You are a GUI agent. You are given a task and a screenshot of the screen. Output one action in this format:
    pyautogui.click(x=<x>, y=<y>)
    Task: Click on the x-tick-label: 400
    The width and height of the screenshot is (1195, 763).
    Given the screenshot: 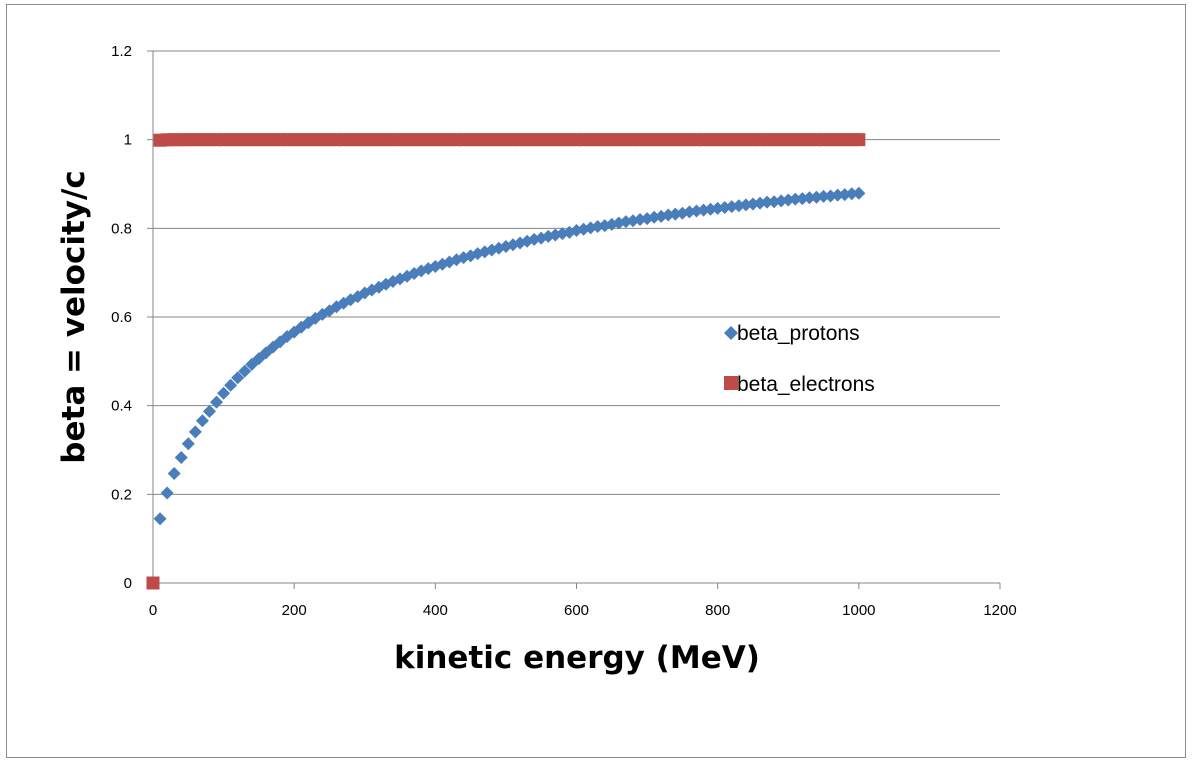 What is the action you would take?
    pyautogui.click(x=435, y=610)
    